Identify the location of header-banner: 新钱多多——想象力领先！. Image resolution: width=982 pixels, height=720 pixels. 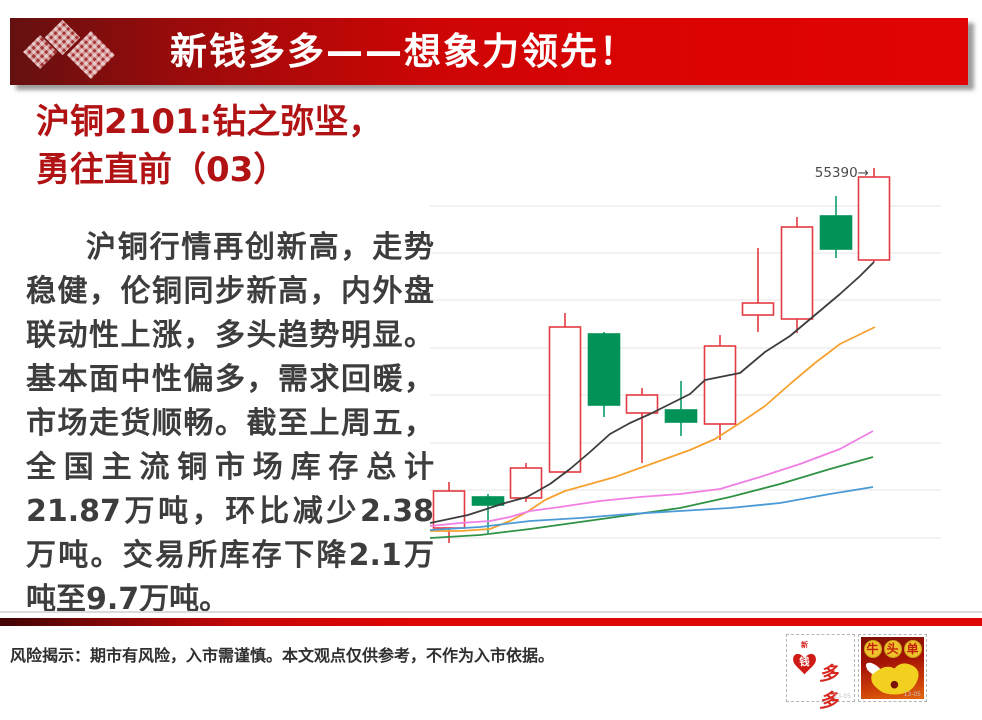
(489, 51).